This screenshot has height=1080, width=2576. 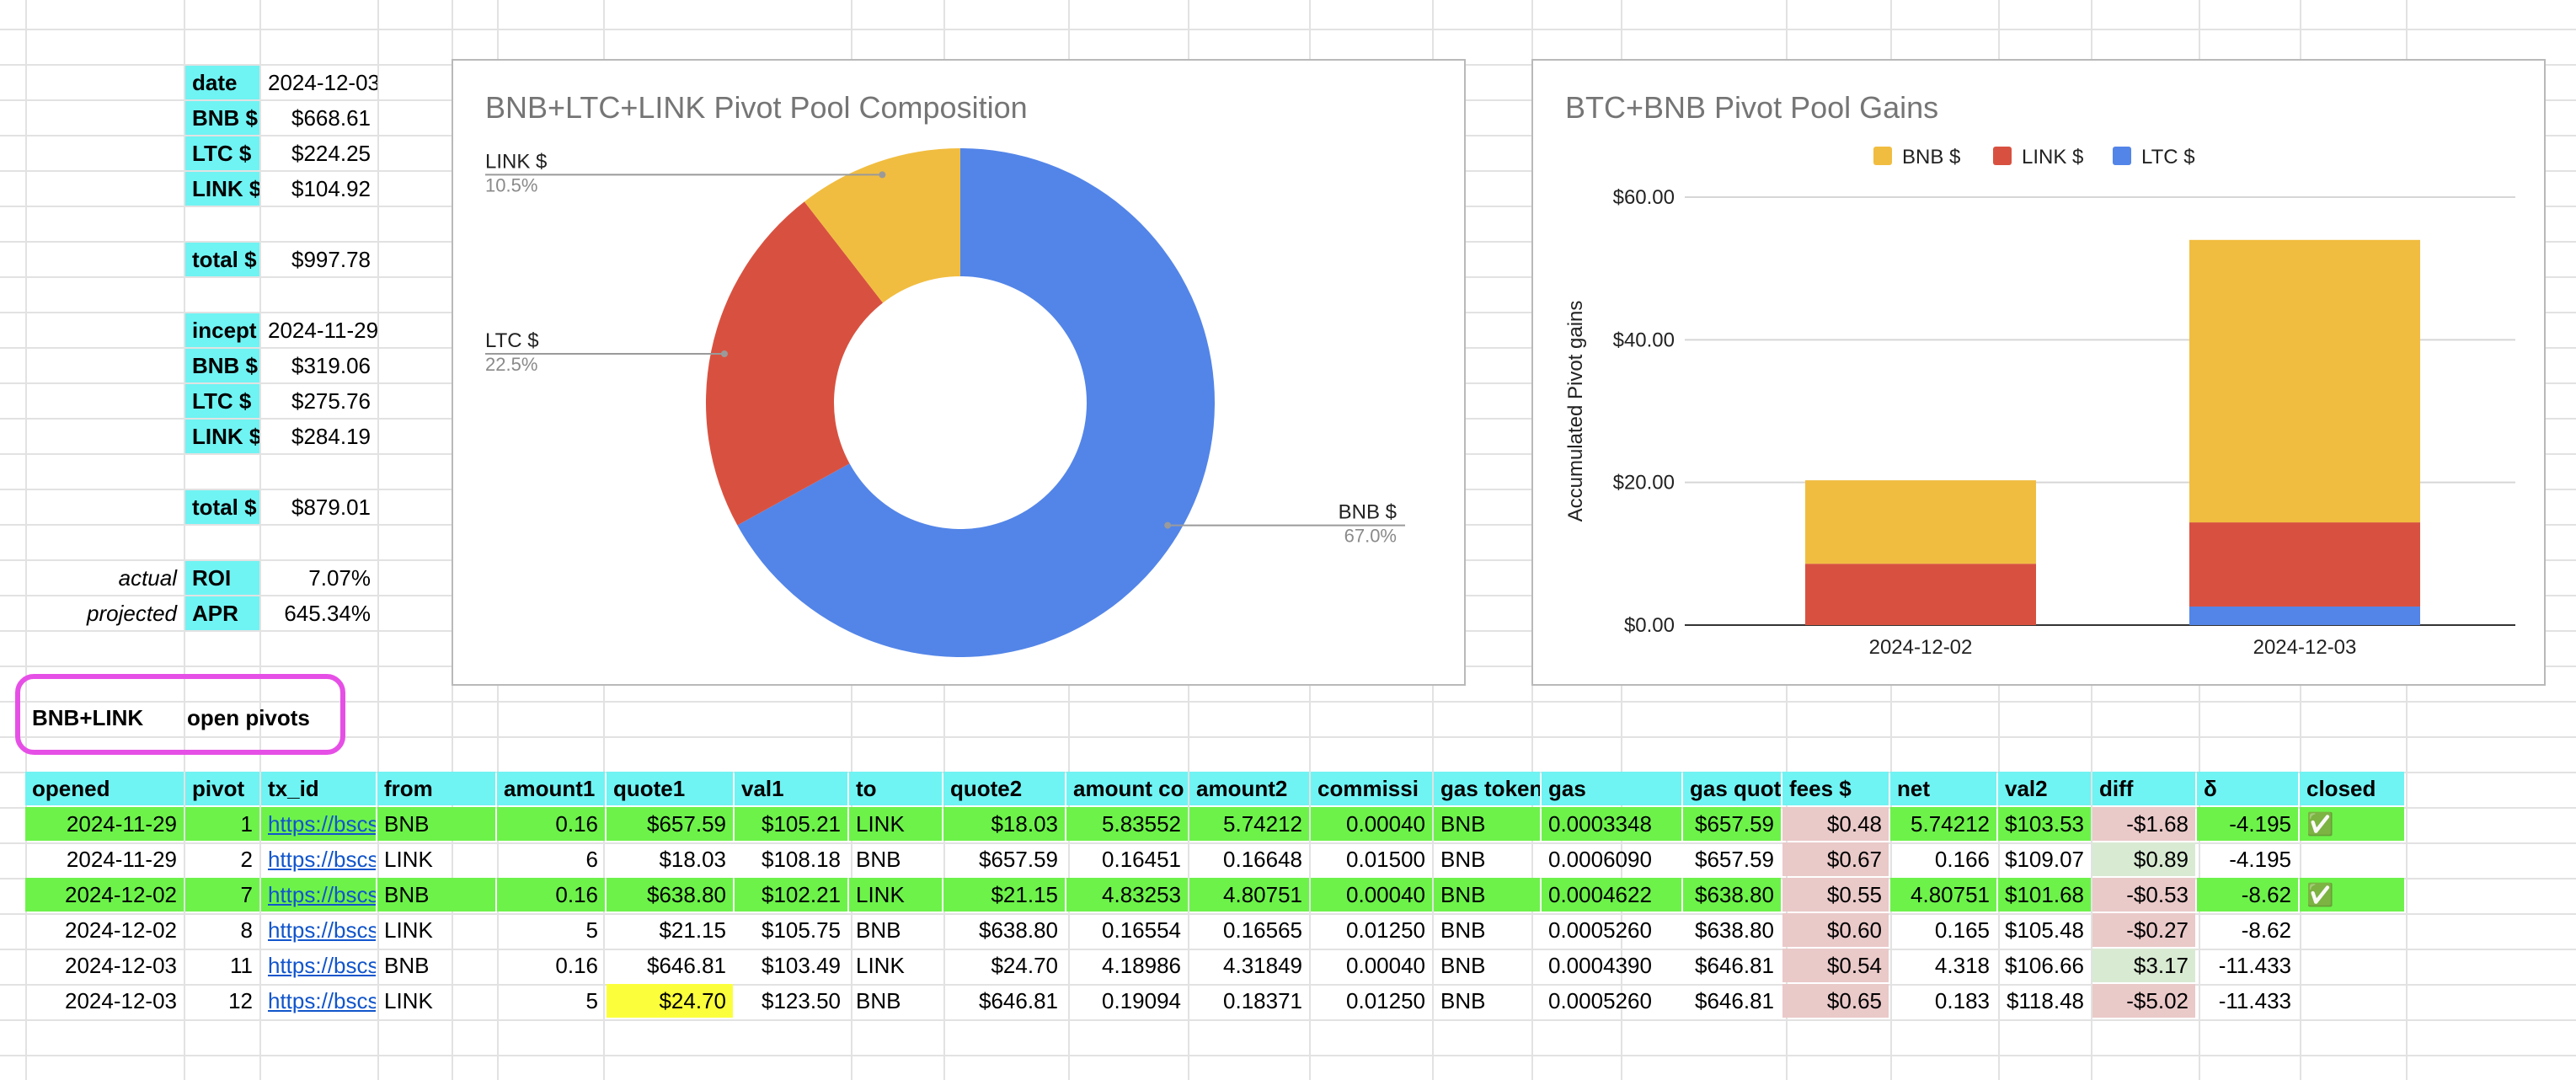 I want to click on table-cell-quote2: $646.81, so click(x=1018, y=1001).